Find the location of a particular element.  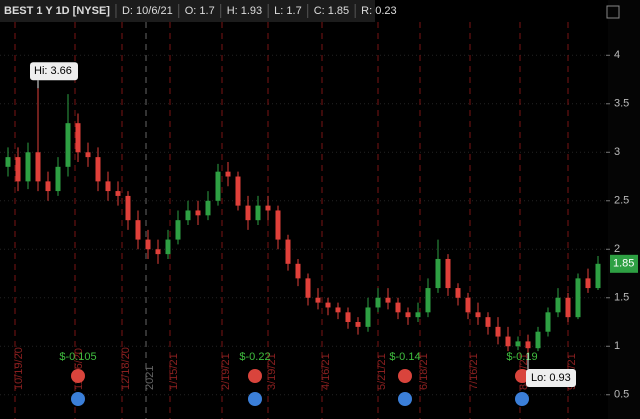

date-label: 2/19/21 is located at coordinates (226, 371).